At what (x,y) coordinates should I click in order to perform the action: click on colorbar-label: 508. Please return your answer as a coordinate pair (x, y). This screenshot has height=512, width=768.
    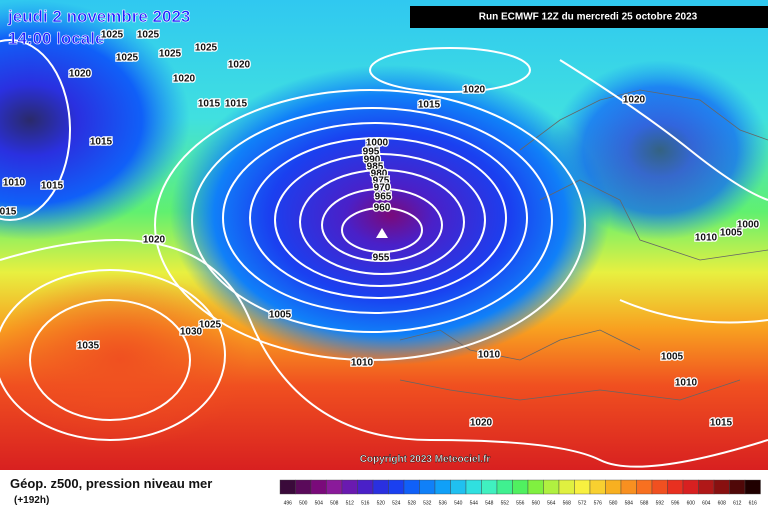
    Looking at the image, I should click on (334, 503).